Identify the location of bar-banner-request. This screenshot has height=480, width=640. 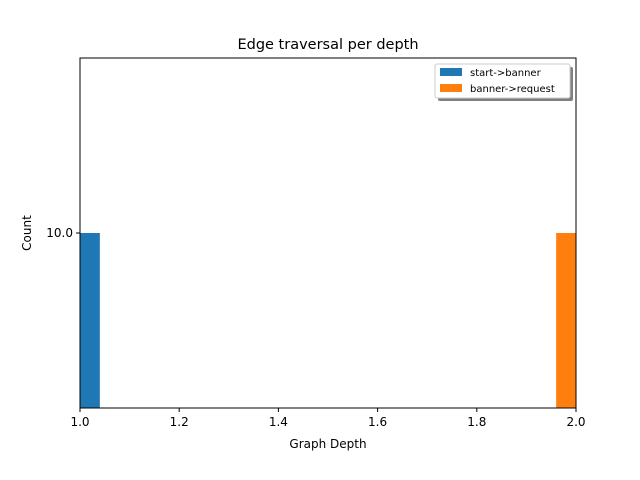
(566, 320).